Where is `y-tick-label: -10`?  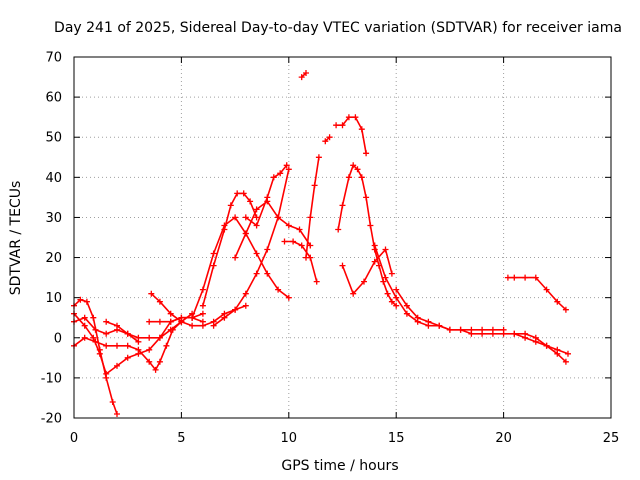 y-tick-label: -10 is located at coordinates (51, 378).